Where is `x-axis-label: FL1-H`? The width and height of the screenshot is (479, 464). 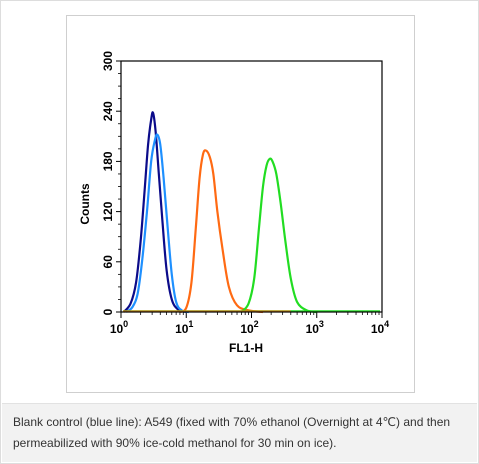
x-axis-label: FL1-H is located at coordinates (246, 348).